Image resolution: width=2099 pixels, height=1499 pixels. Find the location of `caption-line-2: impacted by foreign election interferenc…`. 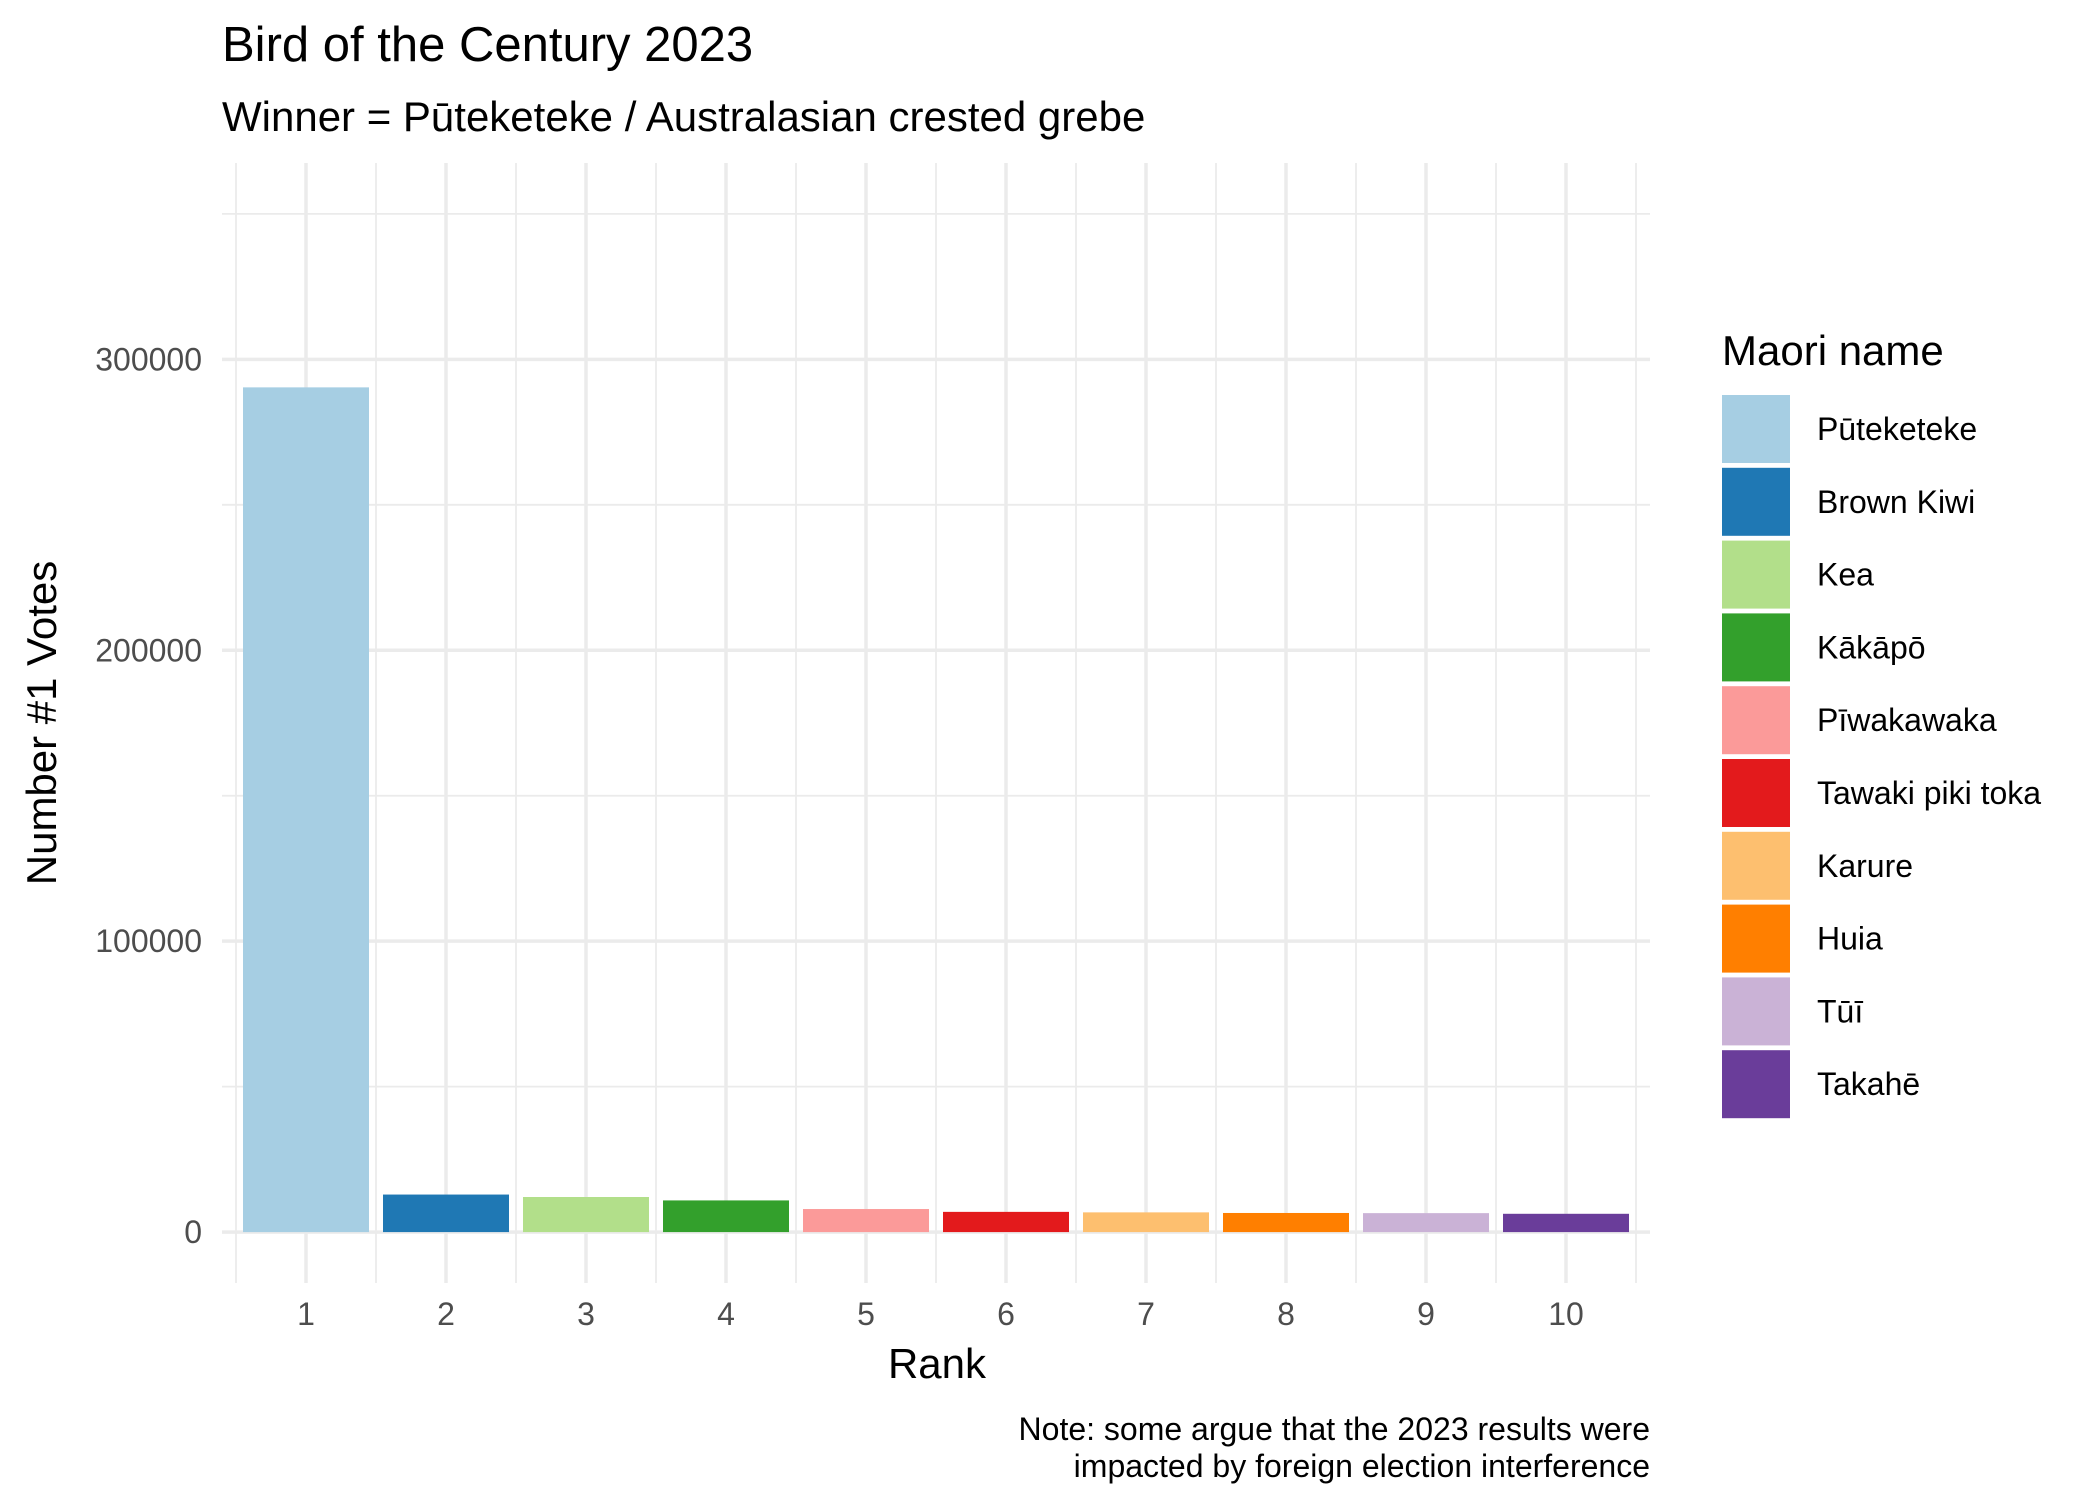

caption-line-2: impacted by foreign election interferenc… is located at coordinates (1362, 1466).